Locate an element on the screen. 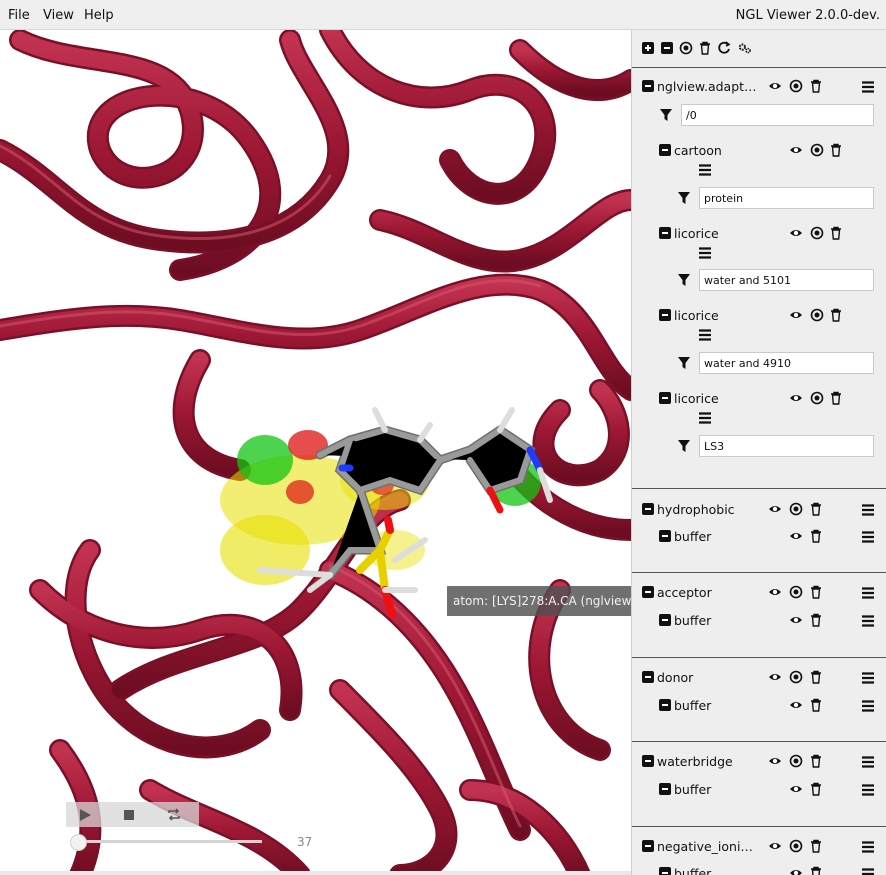 The height and width of the screenshot is (875, 886). menu-file: File is located at coordinates (19, 15).